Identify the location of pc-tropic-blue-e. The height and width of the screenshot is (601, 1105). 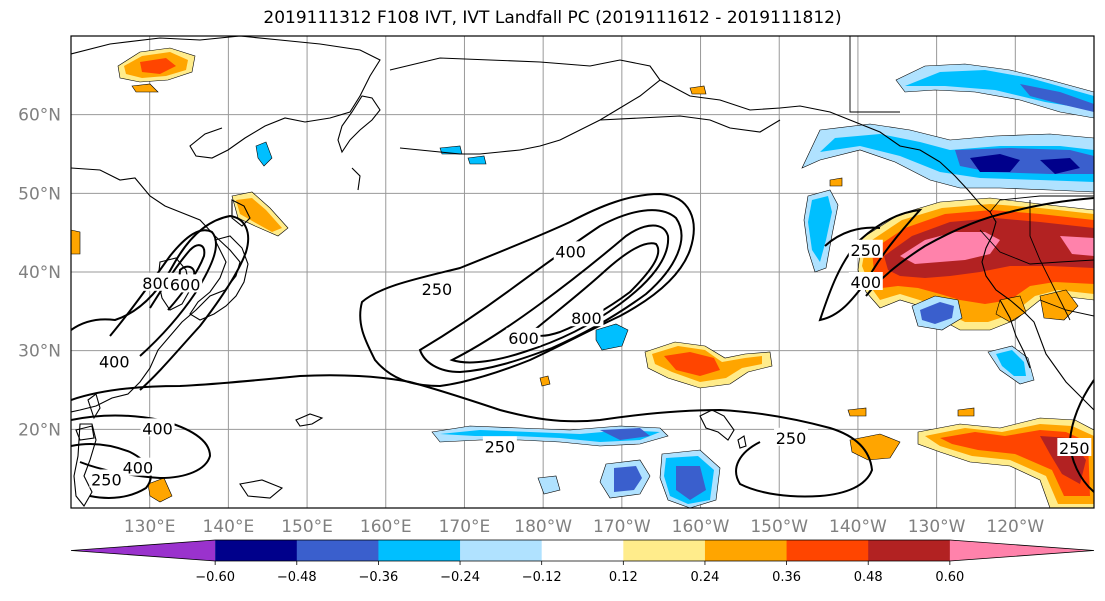
(612, 337).